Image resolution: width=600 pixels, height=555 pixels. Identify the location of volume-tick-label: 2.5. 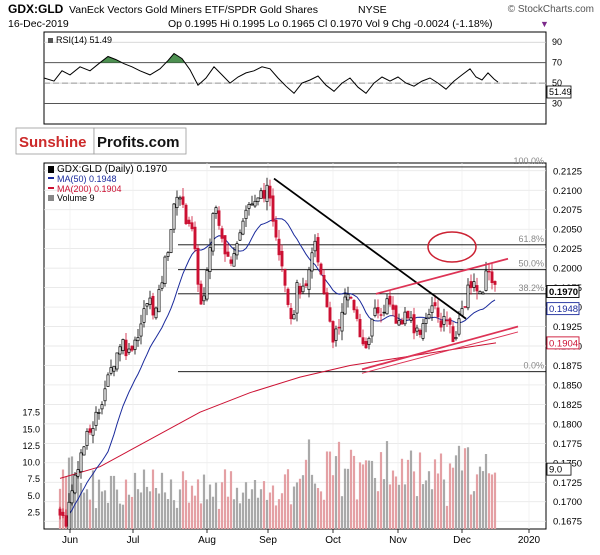
(33, 512).